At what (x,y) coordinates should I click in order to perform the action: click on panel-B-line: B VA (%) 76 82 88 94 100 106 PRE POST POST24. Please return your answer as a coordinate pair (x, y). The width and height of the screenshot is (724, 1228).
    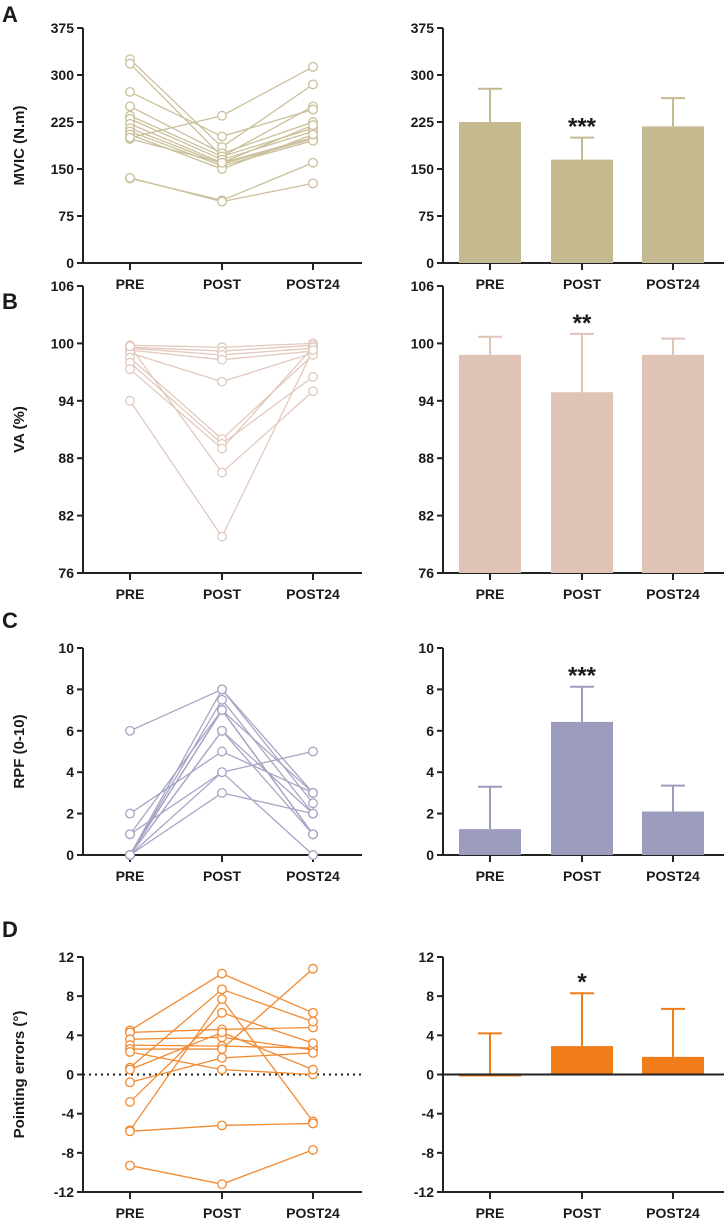
    Looking at the image, I should click on (182, 440).